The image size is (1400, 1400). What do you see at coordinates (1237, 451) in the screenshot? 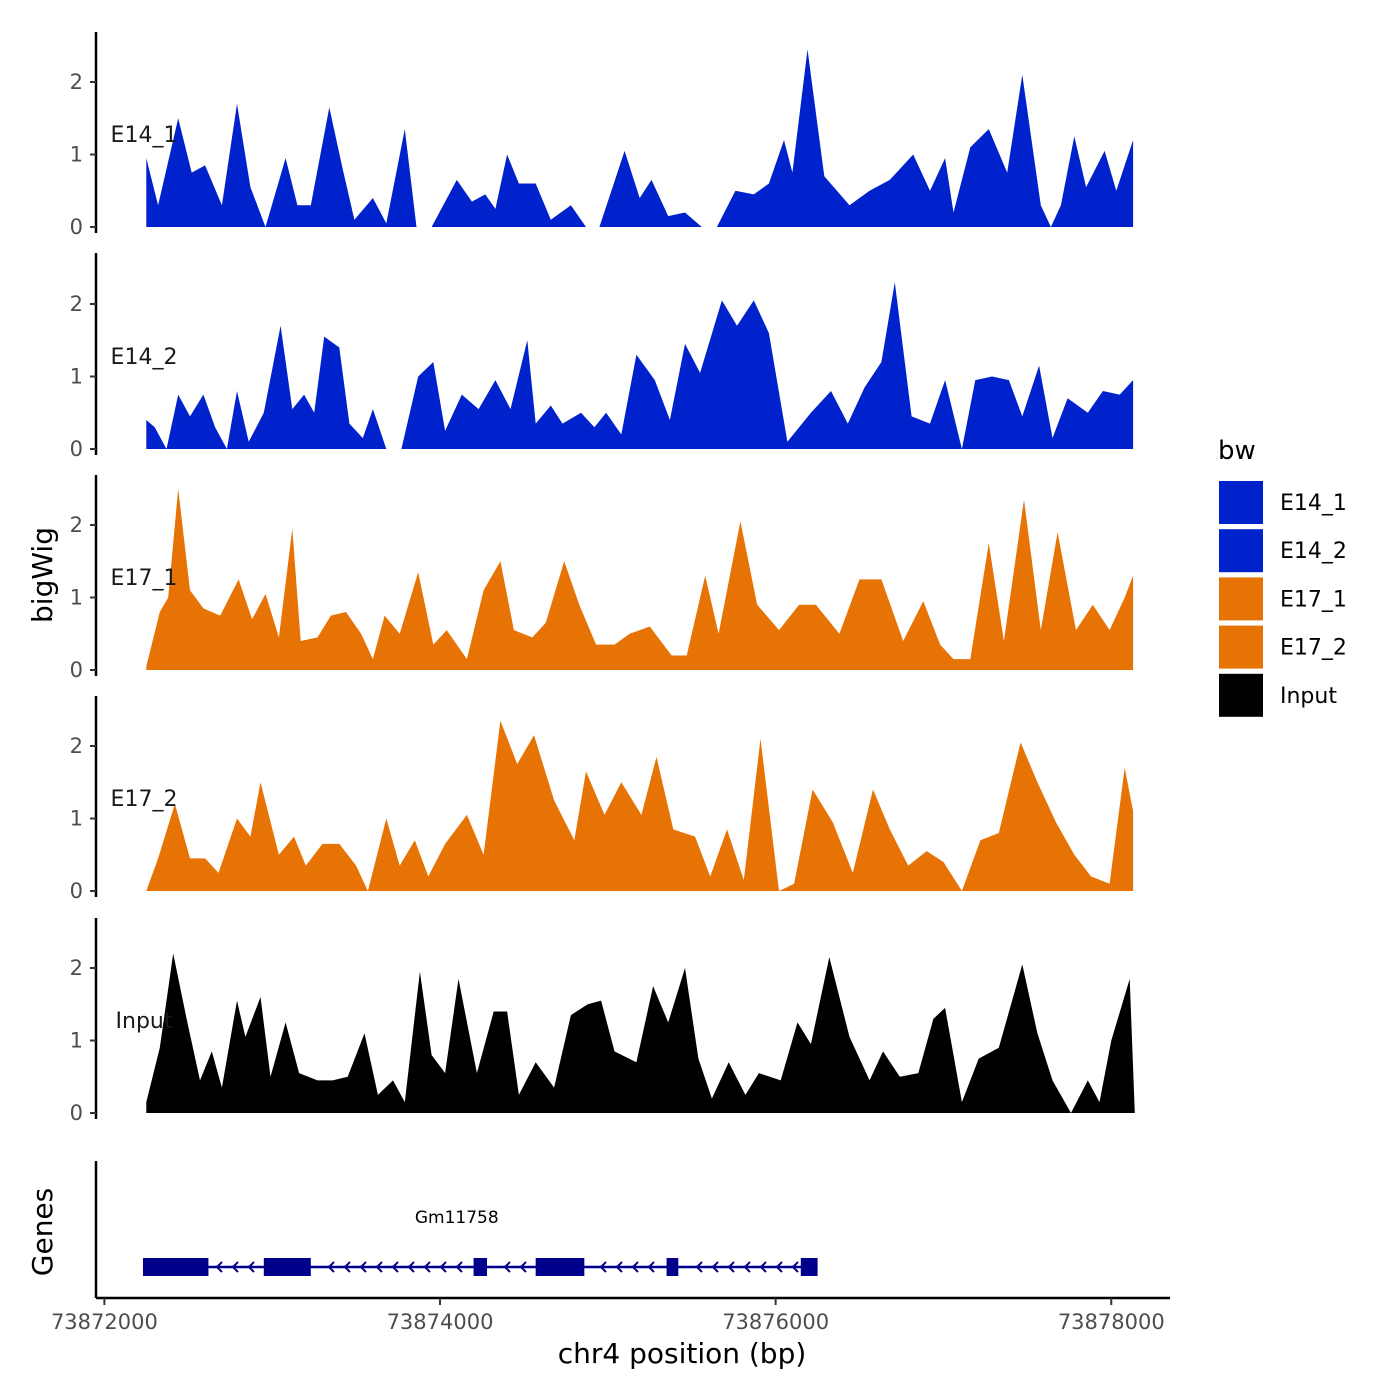
I see `legend-title: bw` at bounding box center [1237, 451].